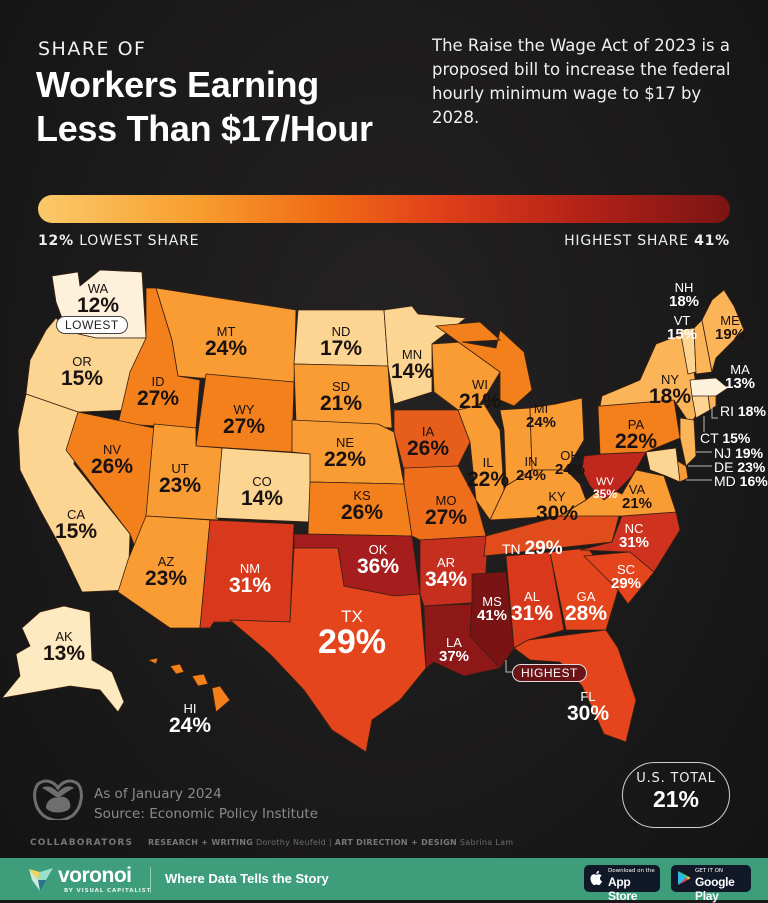 Image resolution: width=768 pixels, height=903 pixels. What do you see at coordinates (586, 607) in the screenshot?
I see `label-GA: GA 28%` at bounding box center [586, 607].